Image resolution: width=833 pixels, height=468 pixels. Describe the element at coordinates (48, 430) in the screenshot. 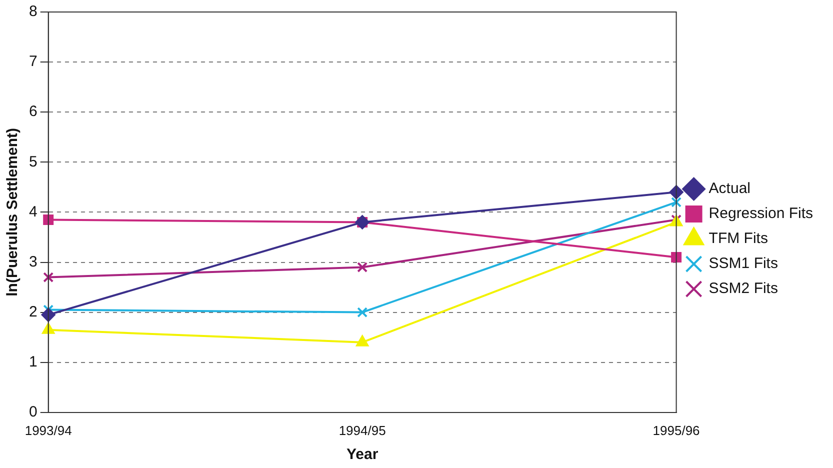

I see `x-tick-label: 1993/94` at that location.